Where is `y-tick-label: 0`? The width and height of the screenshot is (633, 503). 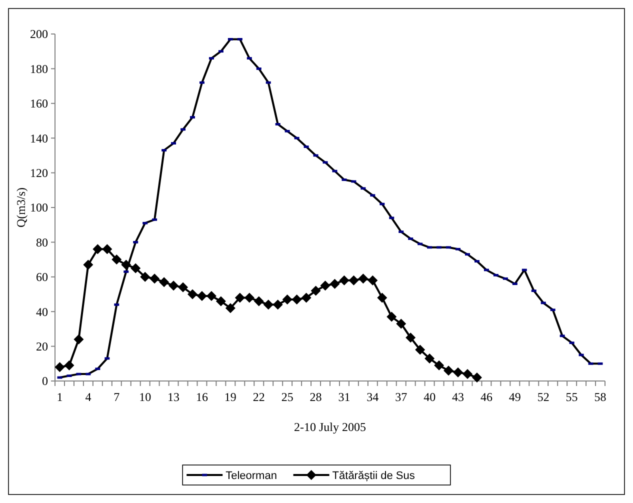
y-tick-label: 0 is located at coordinates (45, 381).